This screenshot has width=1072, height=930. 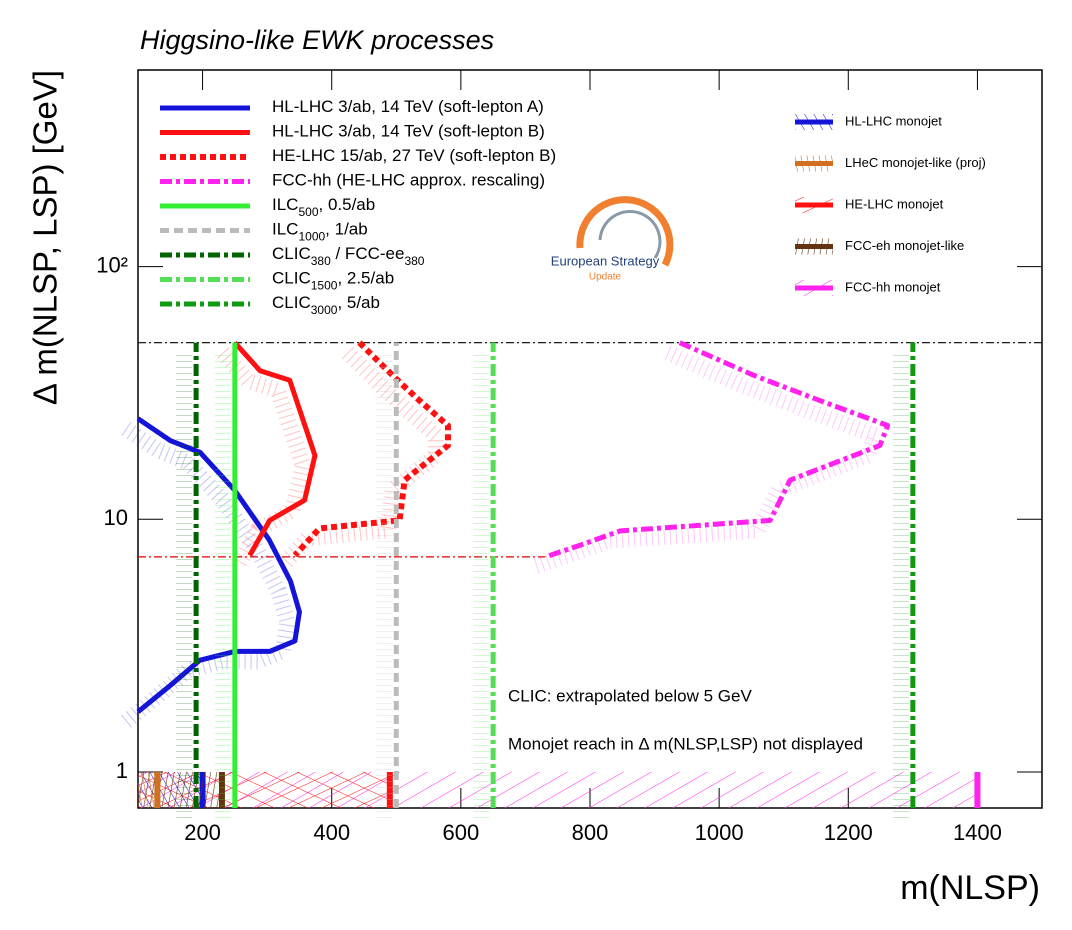 I want to click on x-tick-label: 400, so click(x=331, y=832).